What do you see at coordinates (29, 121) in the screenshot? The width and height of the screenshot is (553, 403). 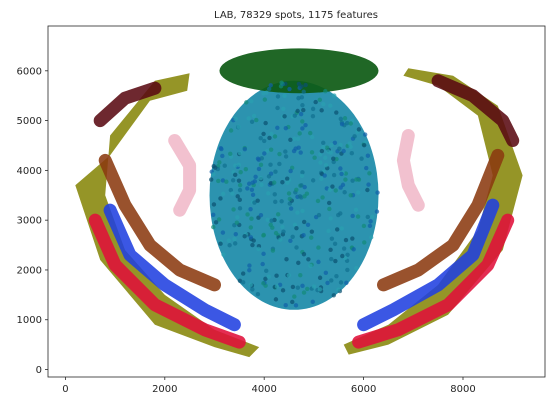 I see `y-tick-label: 5000` at bounding box center [29, 121].